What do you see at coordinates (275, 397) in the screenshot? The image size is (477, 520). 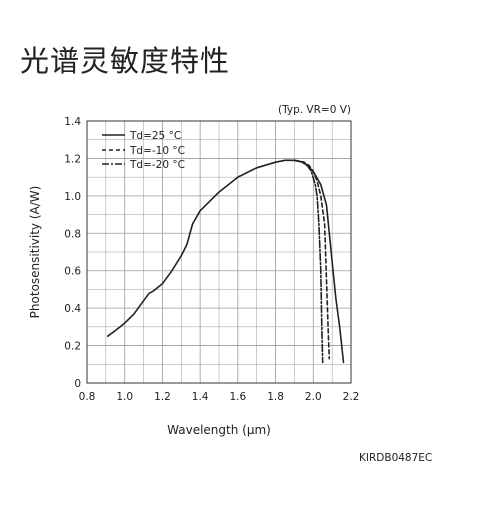 I see `x-tick-label: 1.8` at bounding box center [275, 397].